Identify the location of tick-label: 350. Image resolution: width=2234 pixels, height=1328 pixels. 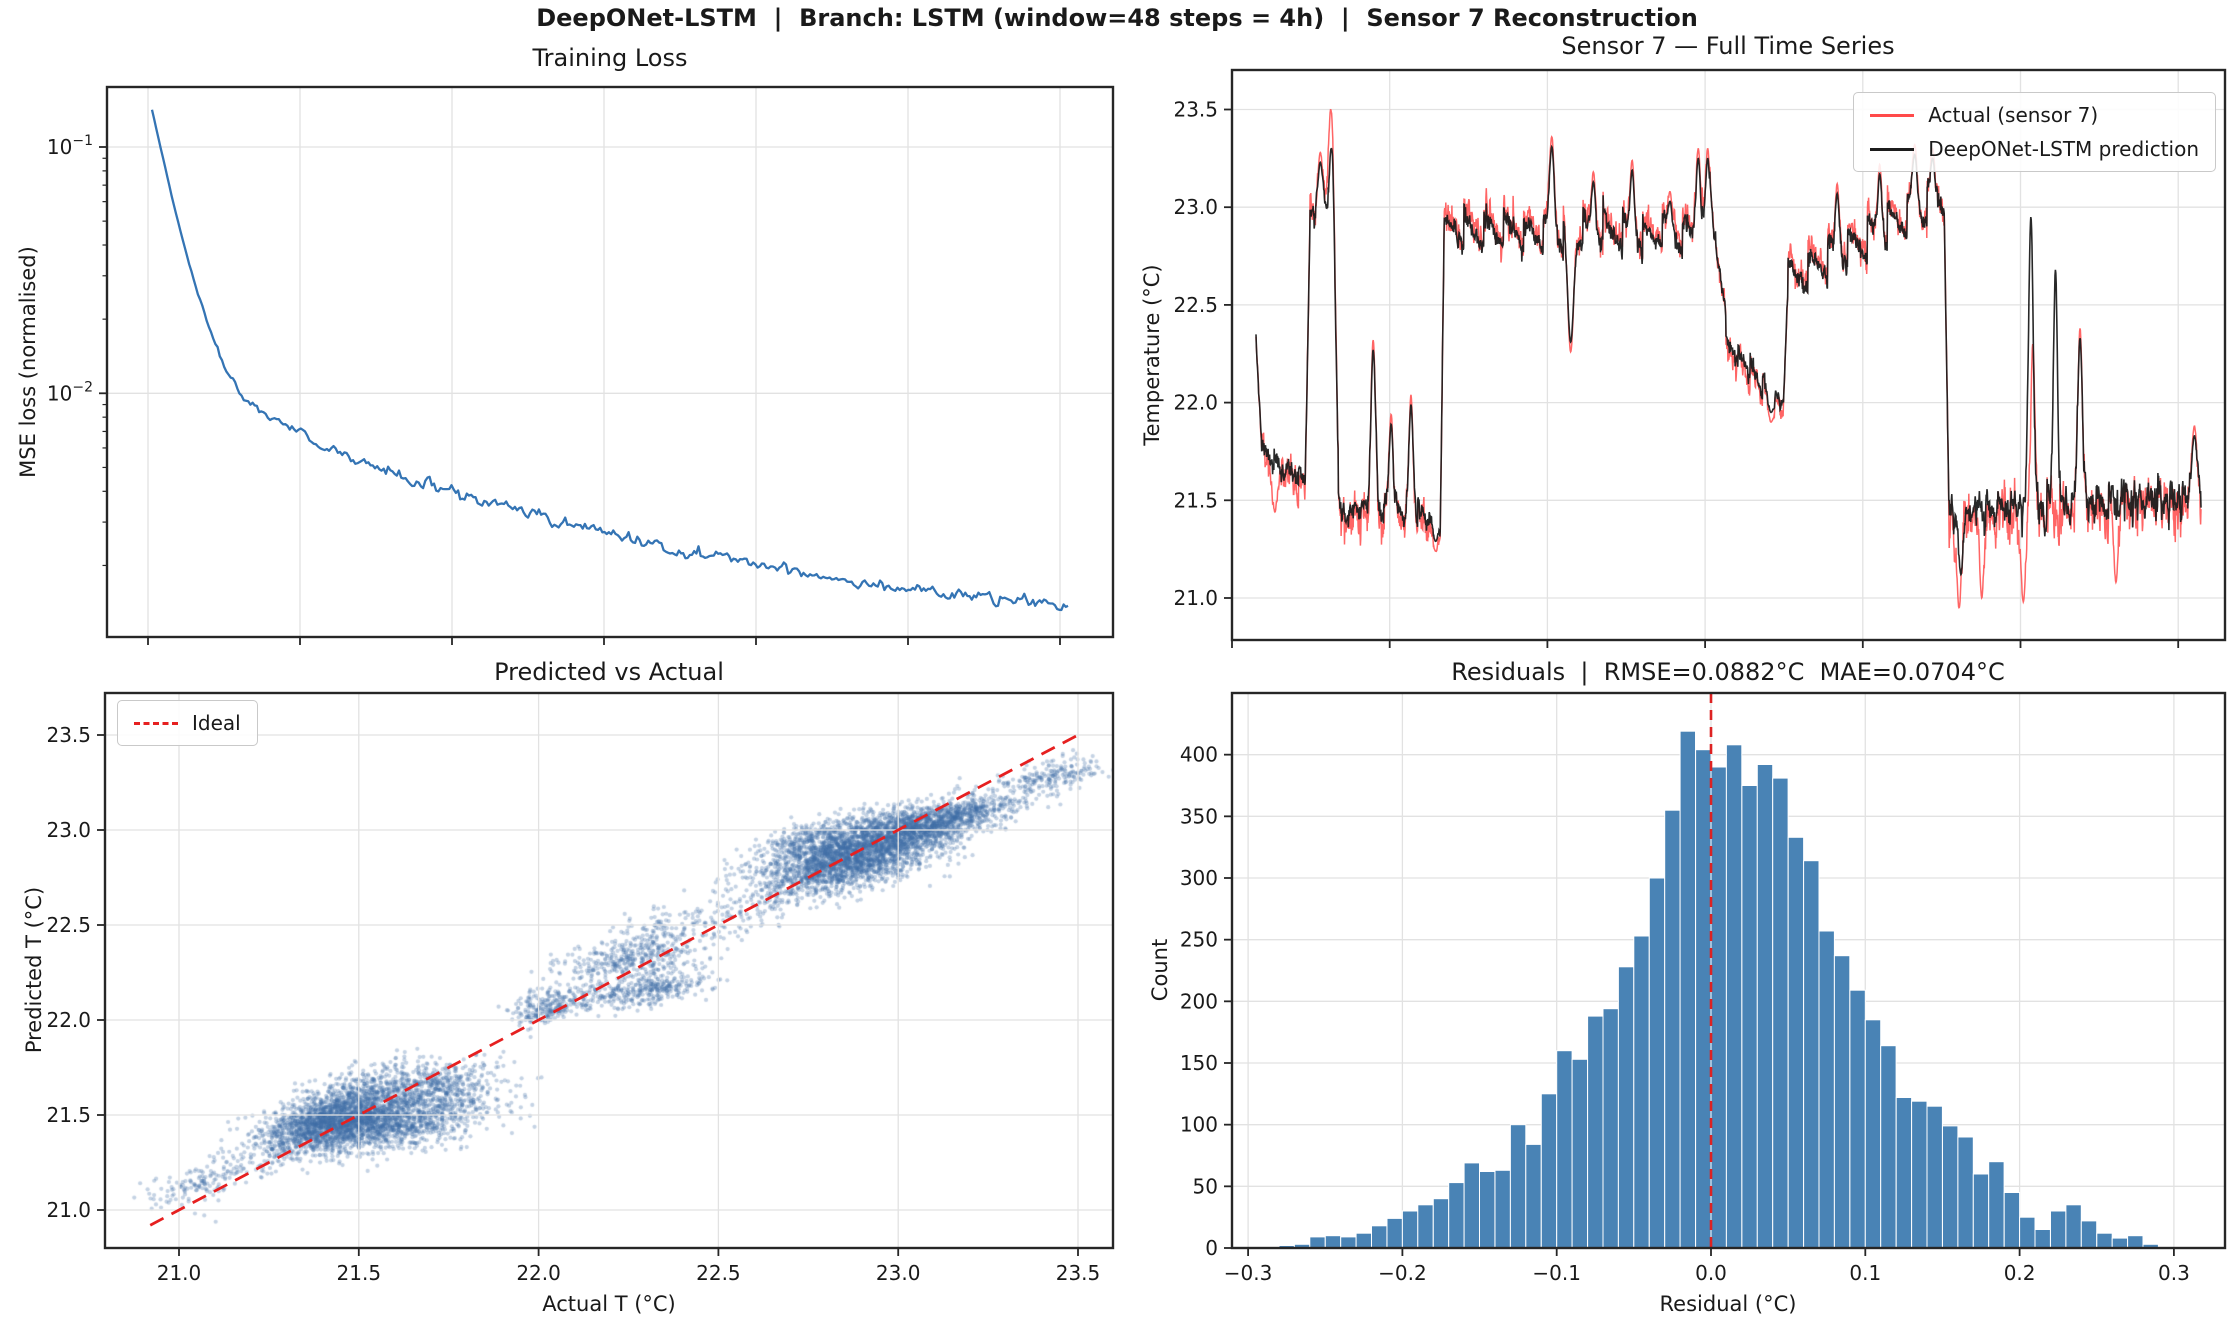
(1199, 816).